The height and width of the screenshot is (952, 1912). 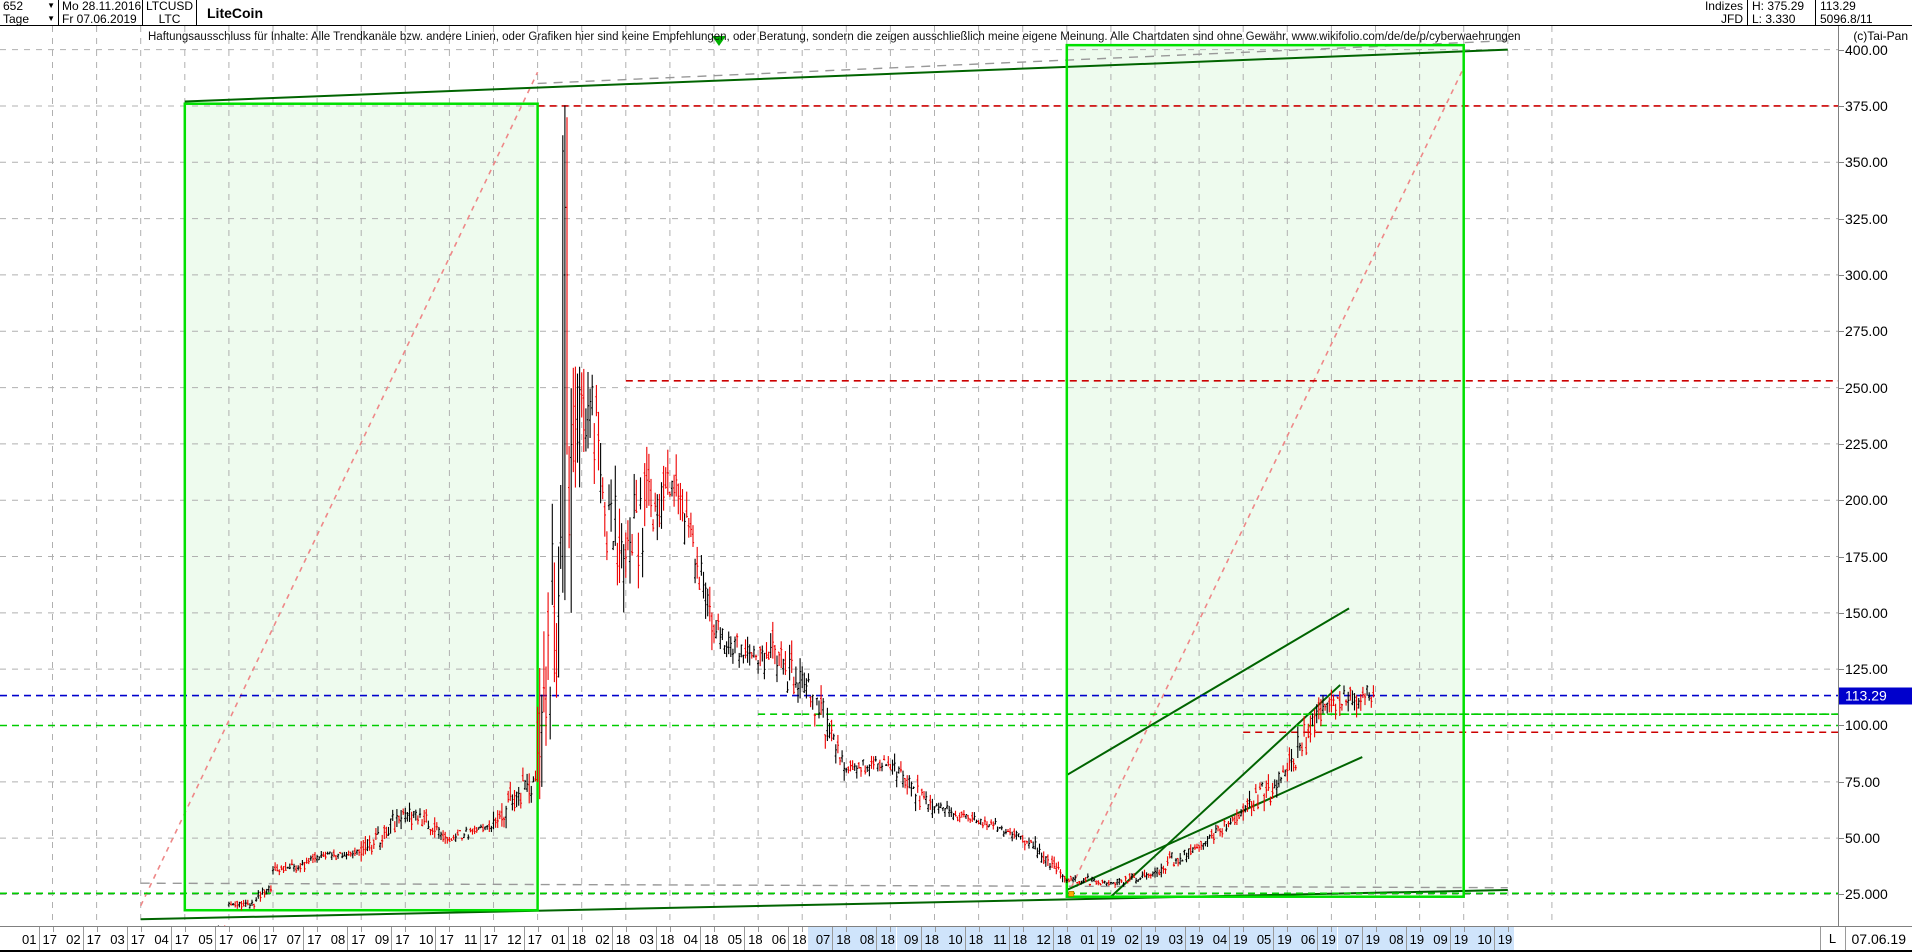 I want to click on date-axis-tick: 05 17, so click(x=213, y=938).